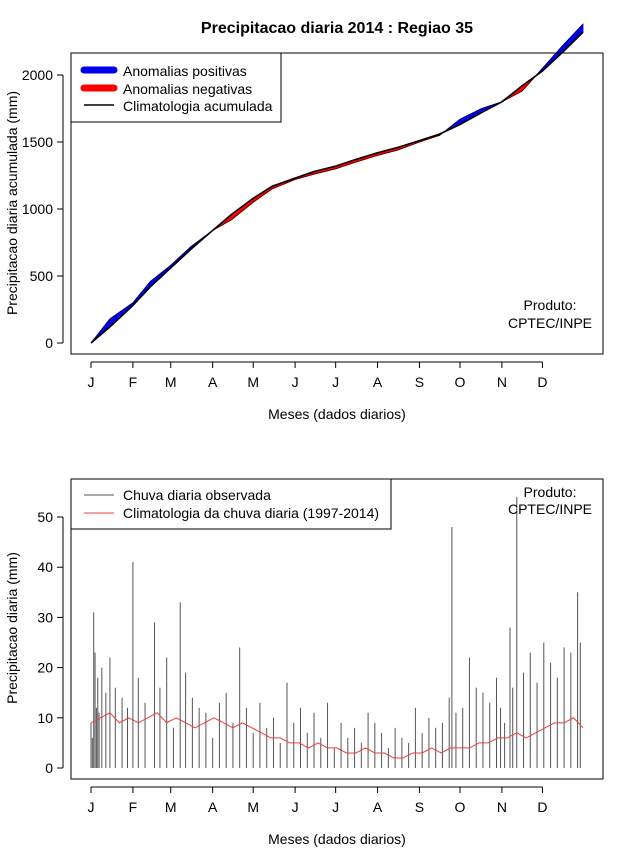 This screenshot has width=640, height=850. What do you see at coordinates (45, 567) in the screenshot?
I see `y-tick-label: 40` at bounding box center [45, 567].